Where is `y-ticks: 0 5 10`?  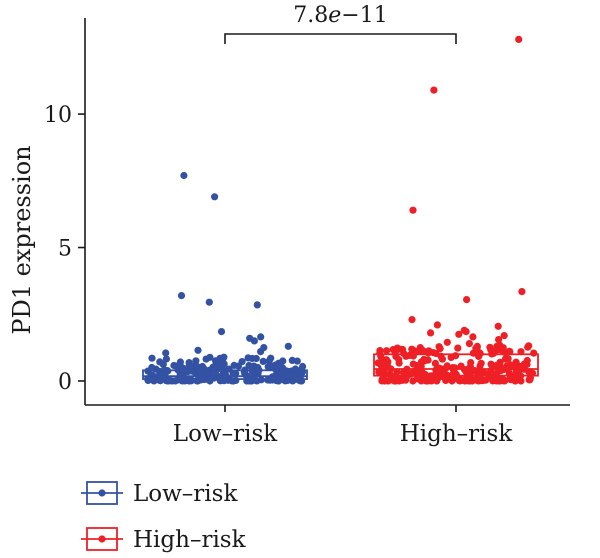
y-ticks: 0 5 10 is located at coordinates (64, 249).